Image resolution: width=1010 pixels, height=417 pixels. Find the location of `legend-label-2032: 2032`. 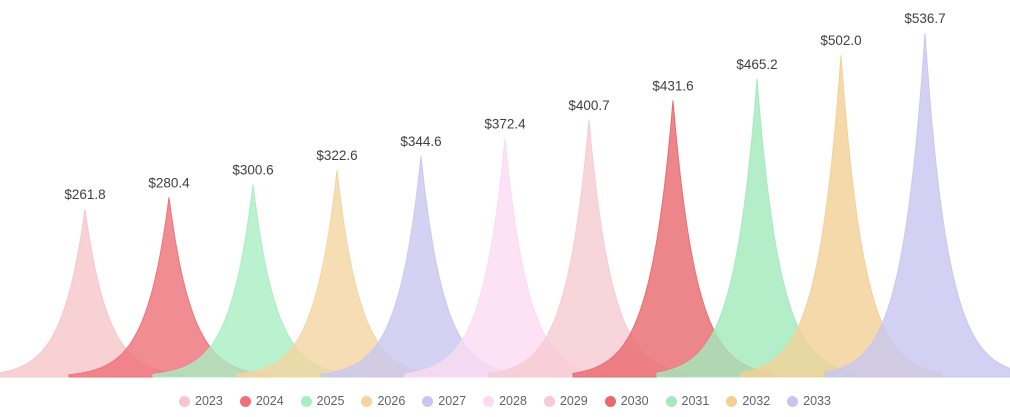

legend-label-2032: 2032 is located at coordinates (756, 400).